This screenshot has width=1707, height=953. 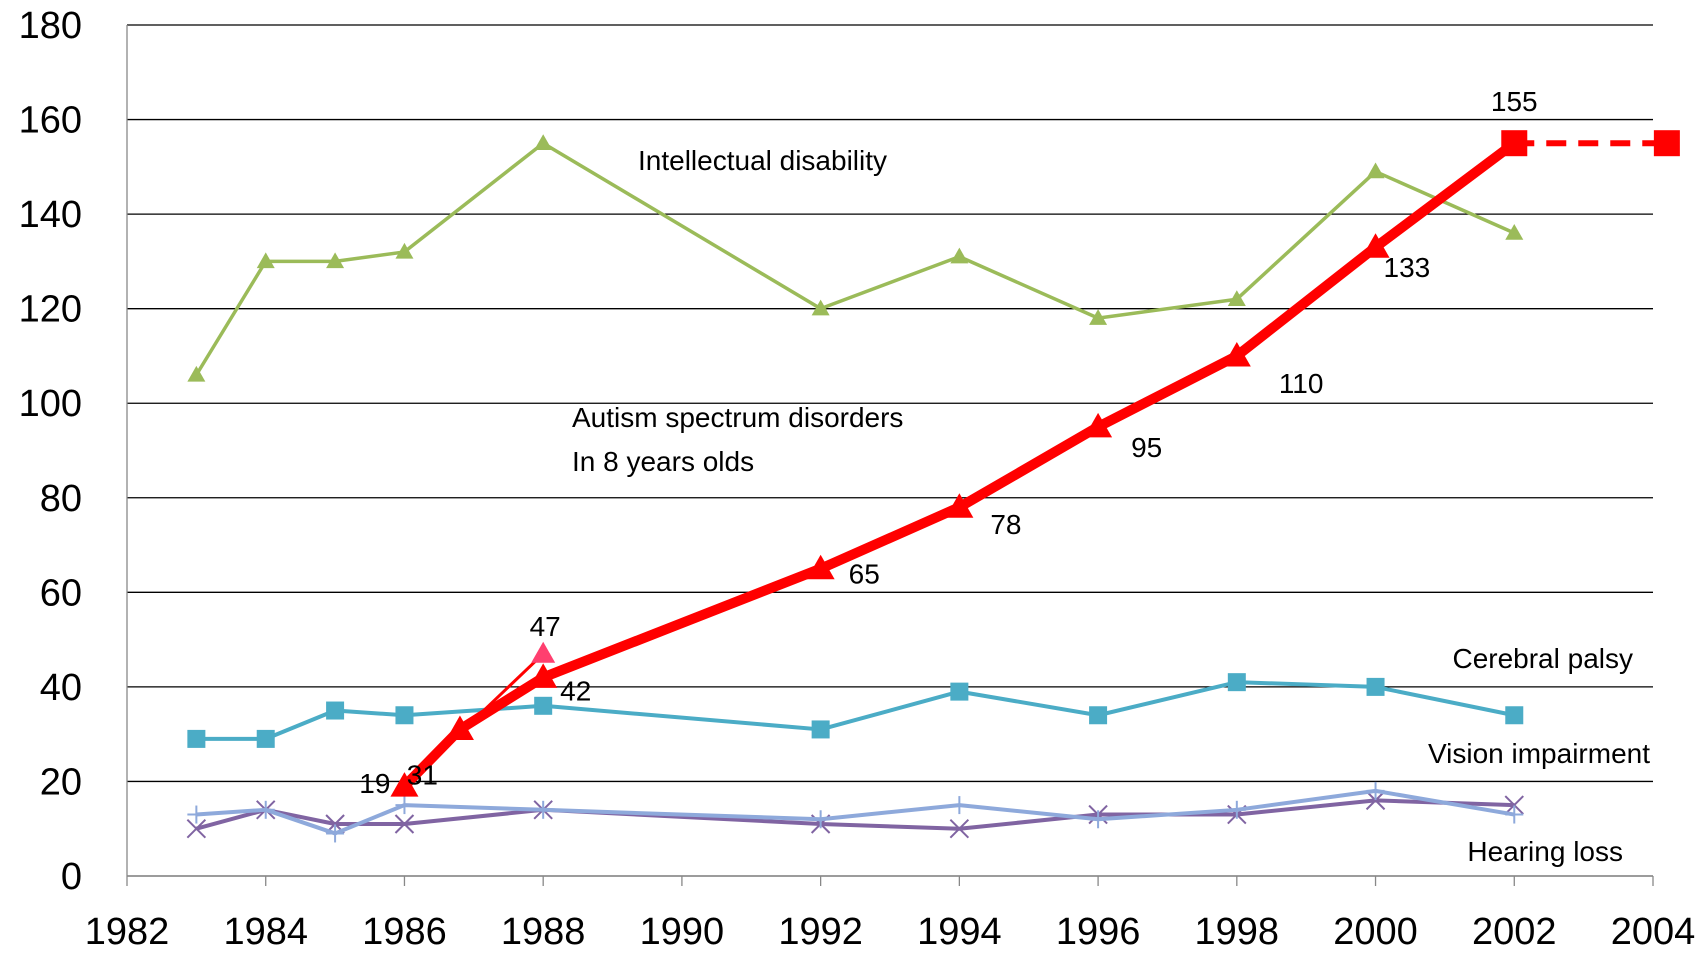 I want to click on series-vision-impairment, so click(x=855, y=812).